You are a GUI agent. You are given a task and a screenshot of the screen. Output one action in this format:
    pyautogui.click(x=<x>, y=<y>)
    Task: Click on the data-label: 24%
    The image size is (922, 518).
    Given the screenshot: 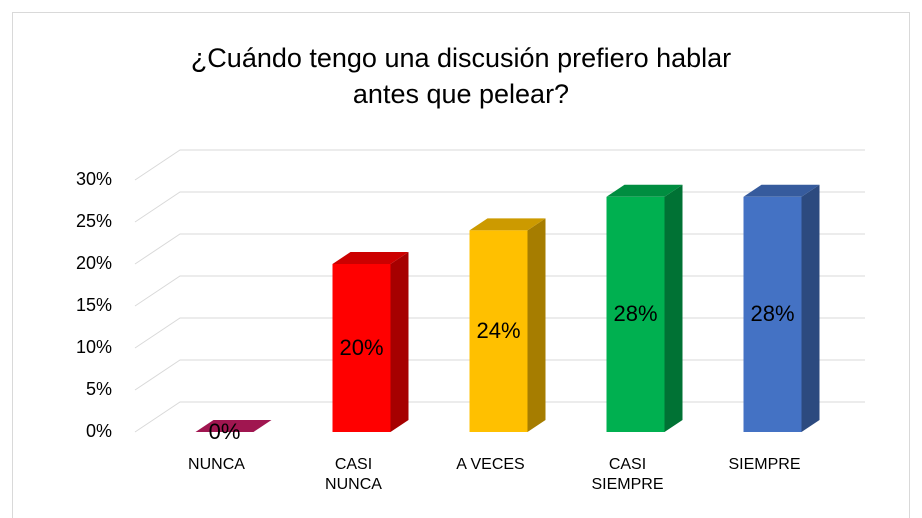 What is the action you would take?
    pyautogui.click(x=498, y=331)
    